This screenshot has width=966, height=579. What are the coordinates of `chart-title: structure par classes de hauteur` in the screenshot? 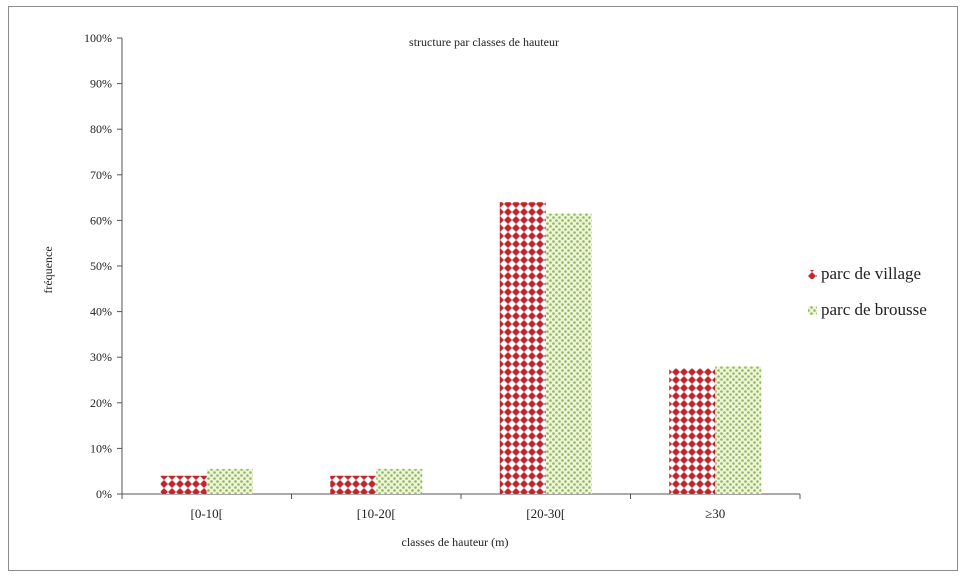 It's located at (484, 42).